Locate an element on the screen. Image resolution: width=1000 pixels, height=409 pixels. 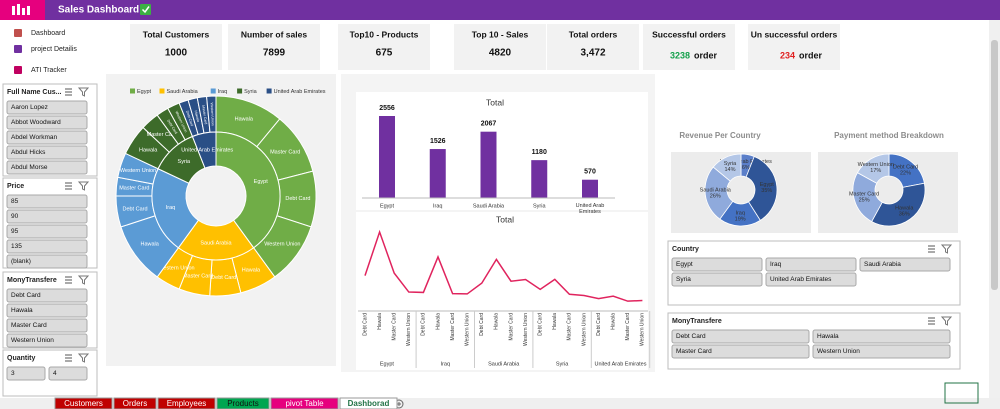
segment-label: Iraq is located at coordinates (170, 208).